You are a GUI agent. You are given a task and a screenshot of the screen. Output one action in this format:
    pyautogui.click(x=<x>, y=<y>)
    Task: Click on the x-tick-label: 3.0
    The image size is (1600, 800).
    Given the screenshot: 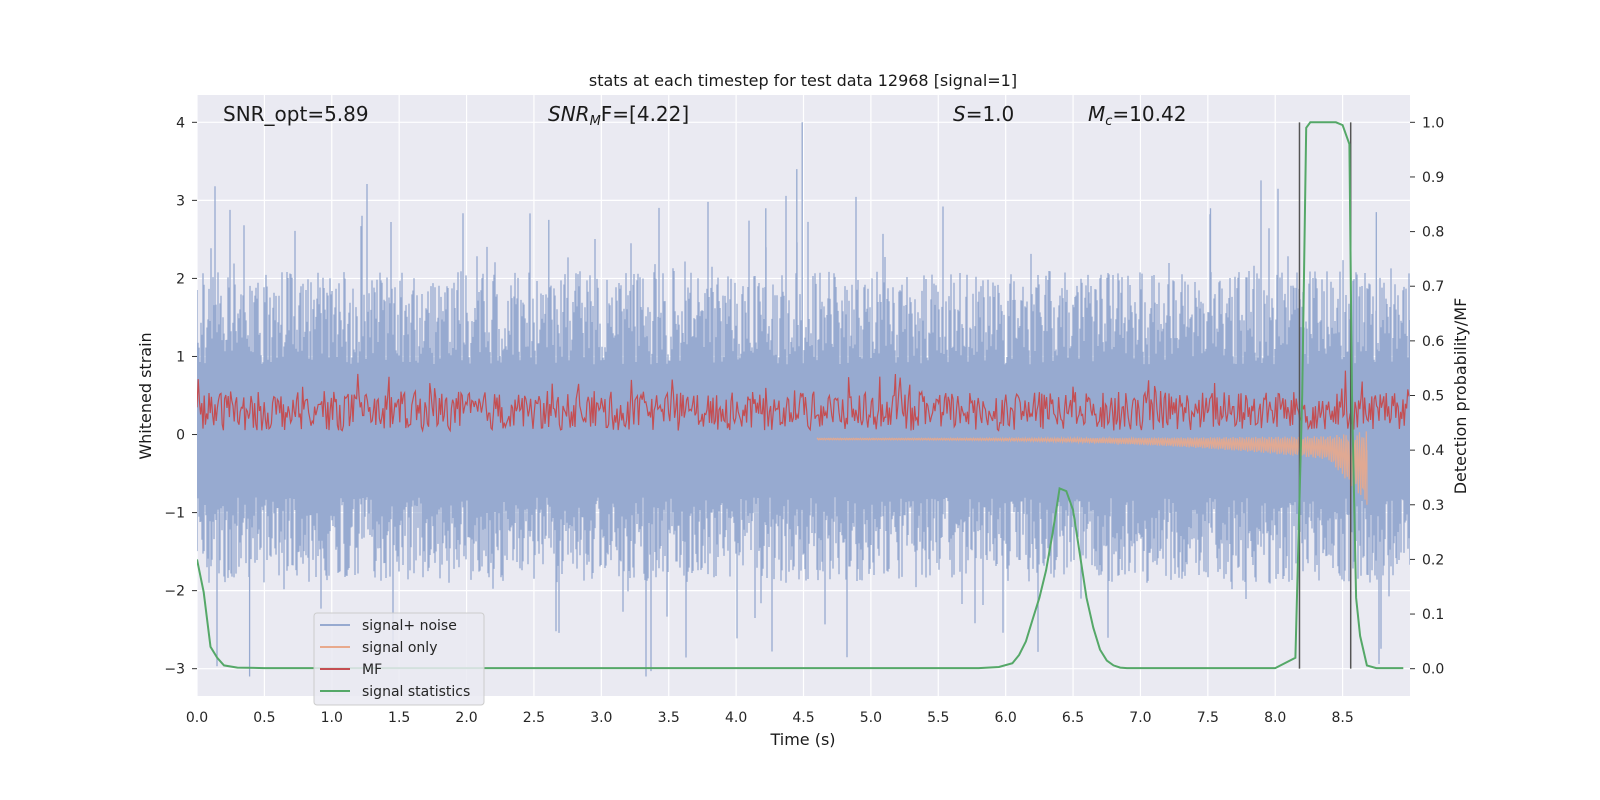 What is the action you would take?
    pyautogui.click(x=601, y=718)
    